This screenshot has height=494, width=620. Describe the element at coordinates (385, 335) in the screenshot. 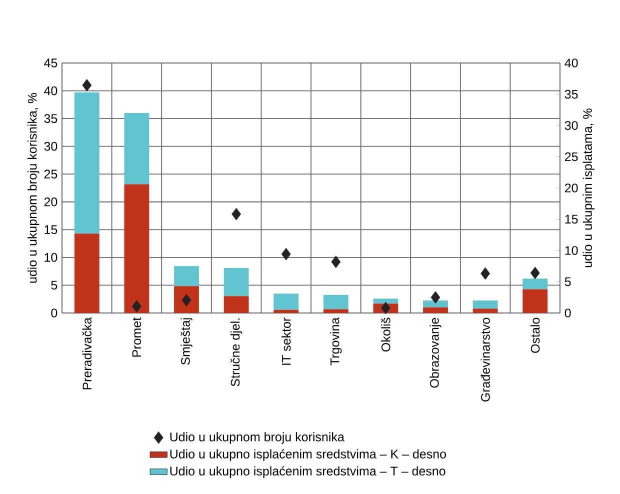

I see `x-tick-label: Okoliš` at that location.